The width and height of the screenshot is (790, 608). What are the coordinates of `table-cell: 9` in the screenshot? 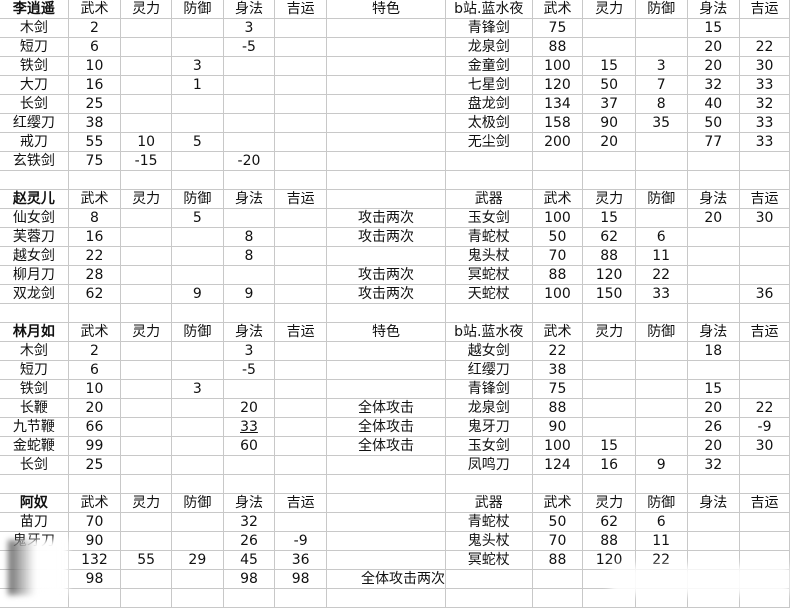 It's located at (249, 294).